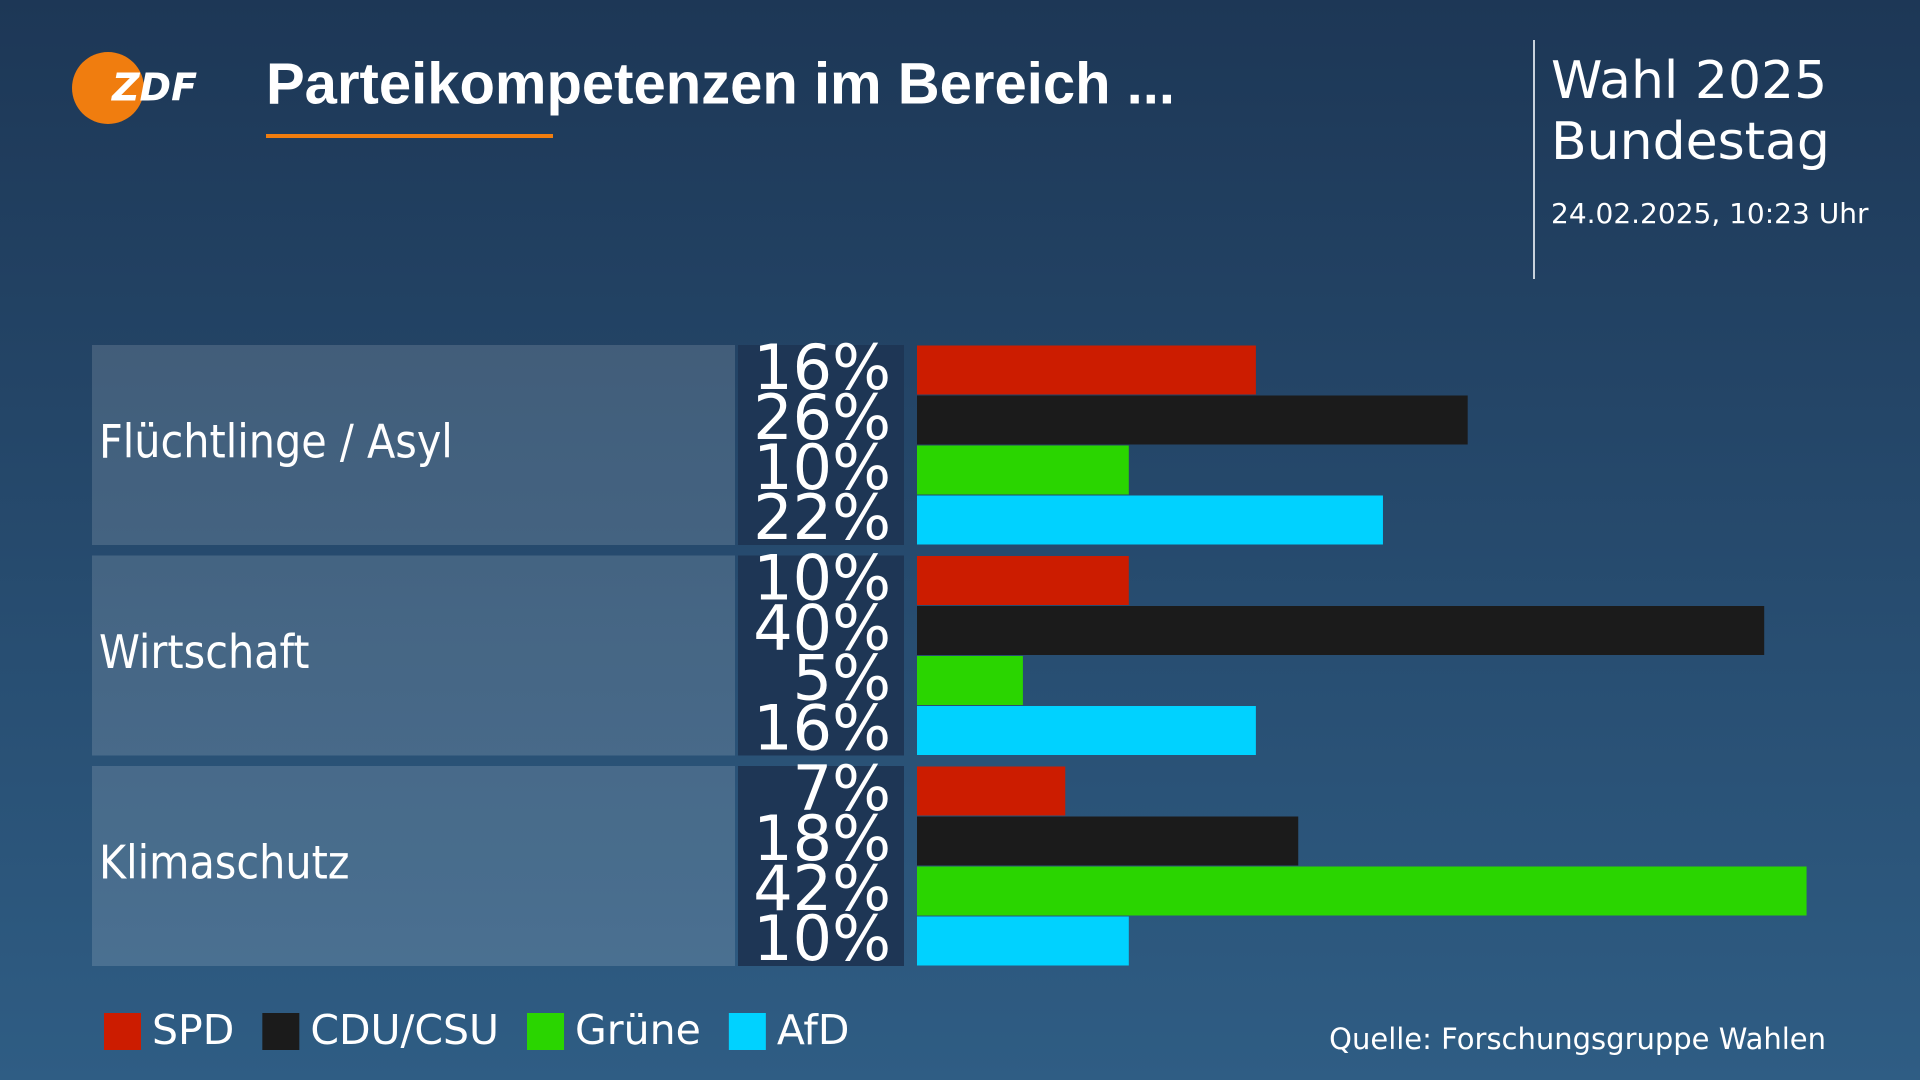 The image size is (1920, 1080). I want to click on value-label: 42%, so click(822, 888).